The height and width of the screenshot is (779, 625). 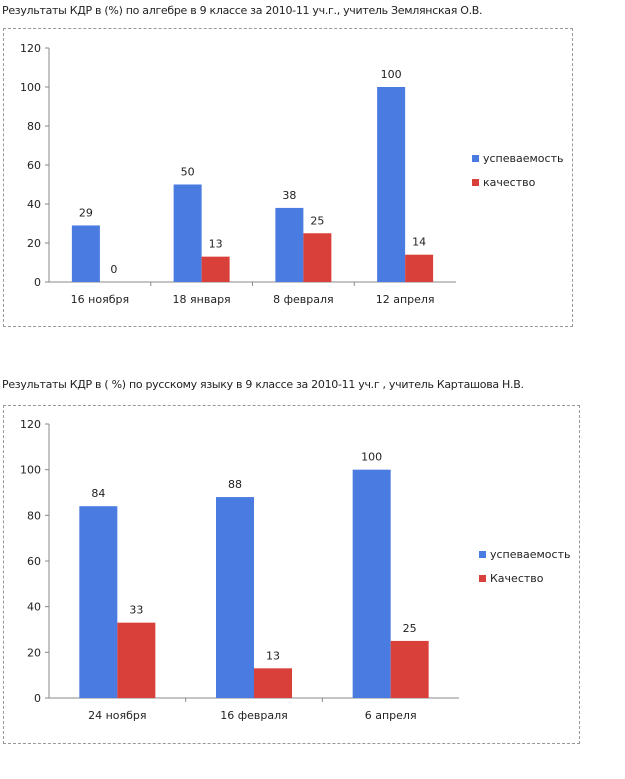 I want to click on data-label: 0, so click(x=113, y=269).